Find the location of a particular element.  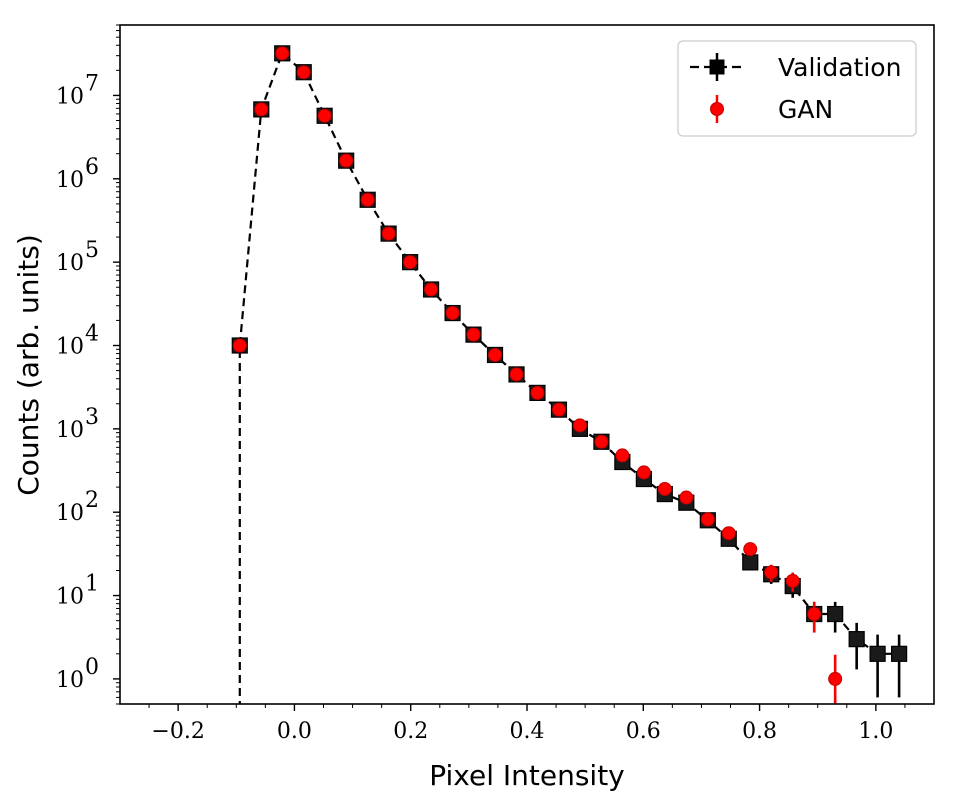

legend: Validation GAN is located at coordinates (797, 88).